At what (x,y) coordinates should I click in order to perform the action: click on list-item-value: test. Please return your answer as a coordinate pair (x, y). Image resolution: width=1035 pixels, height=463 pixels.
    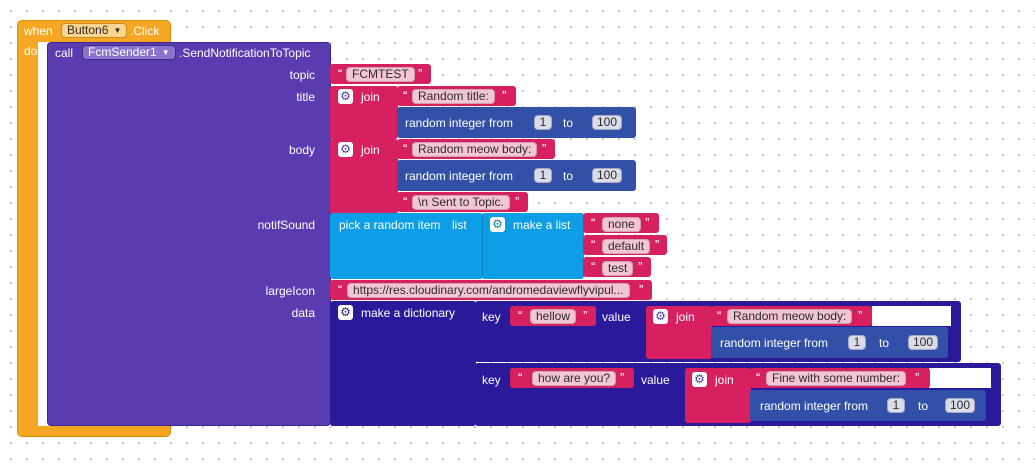
    Looking at the image, I should click on (618, 268).